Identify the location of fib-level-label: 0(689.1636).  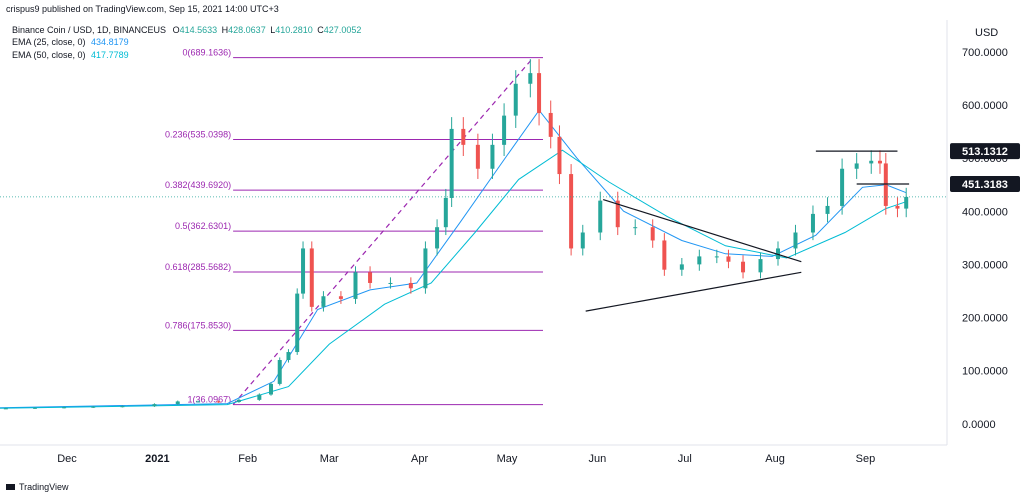
(207, 53).